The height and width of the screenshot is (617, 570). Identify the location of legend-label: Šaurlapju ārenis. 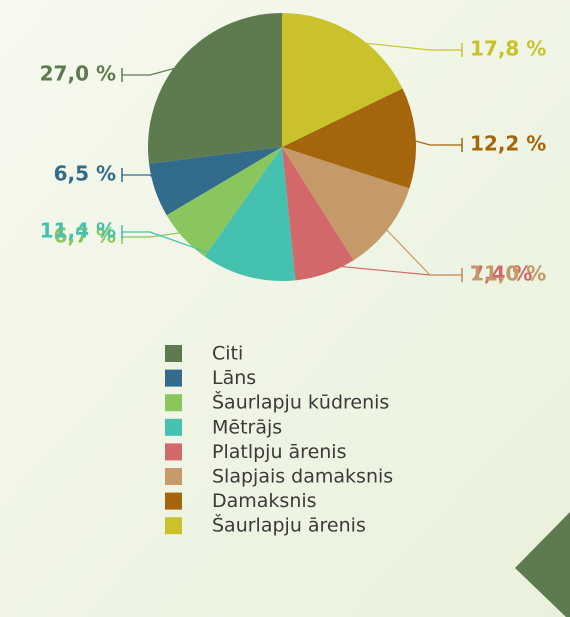
(289, 525).